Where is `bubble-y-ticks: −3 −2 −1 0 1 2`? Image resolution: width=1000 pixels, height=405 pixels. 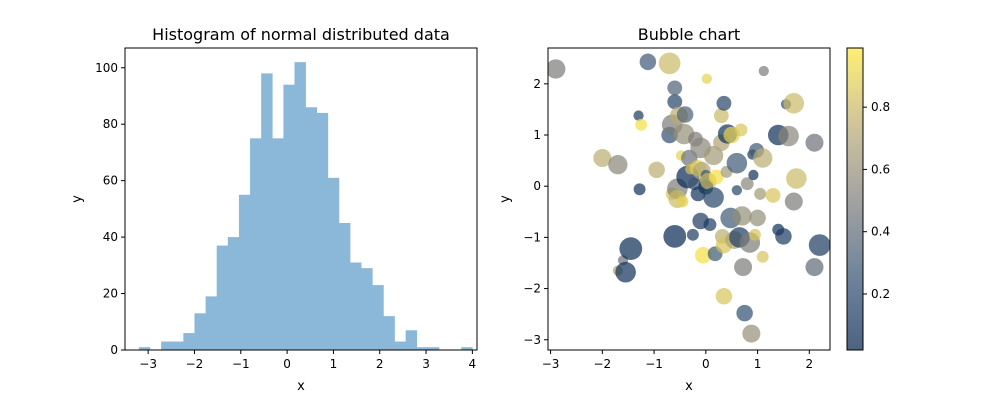
bubble-y-ticks: −3 −2 −1 0 1 2 is located at coordinates (535, 212).